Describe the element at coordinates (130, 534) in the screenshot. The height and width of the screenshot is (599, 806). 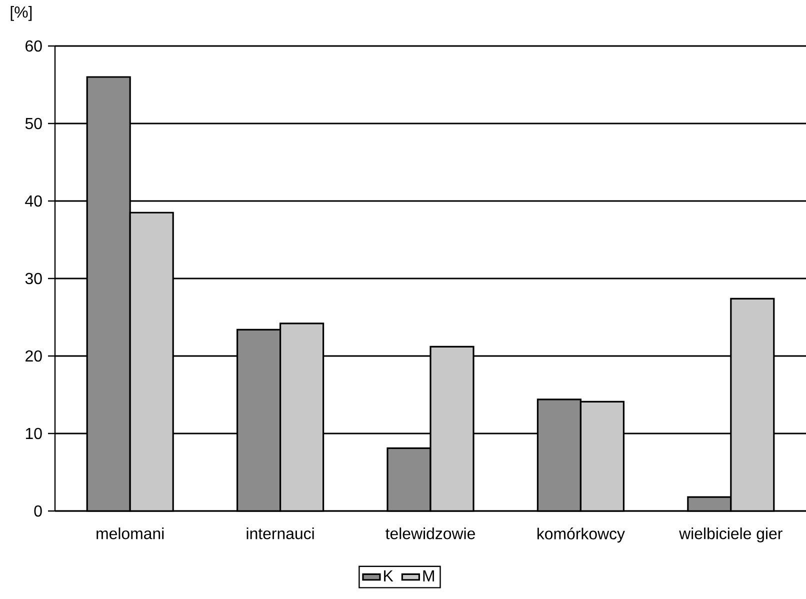
I see `x-tick-label: melomani` at that location.